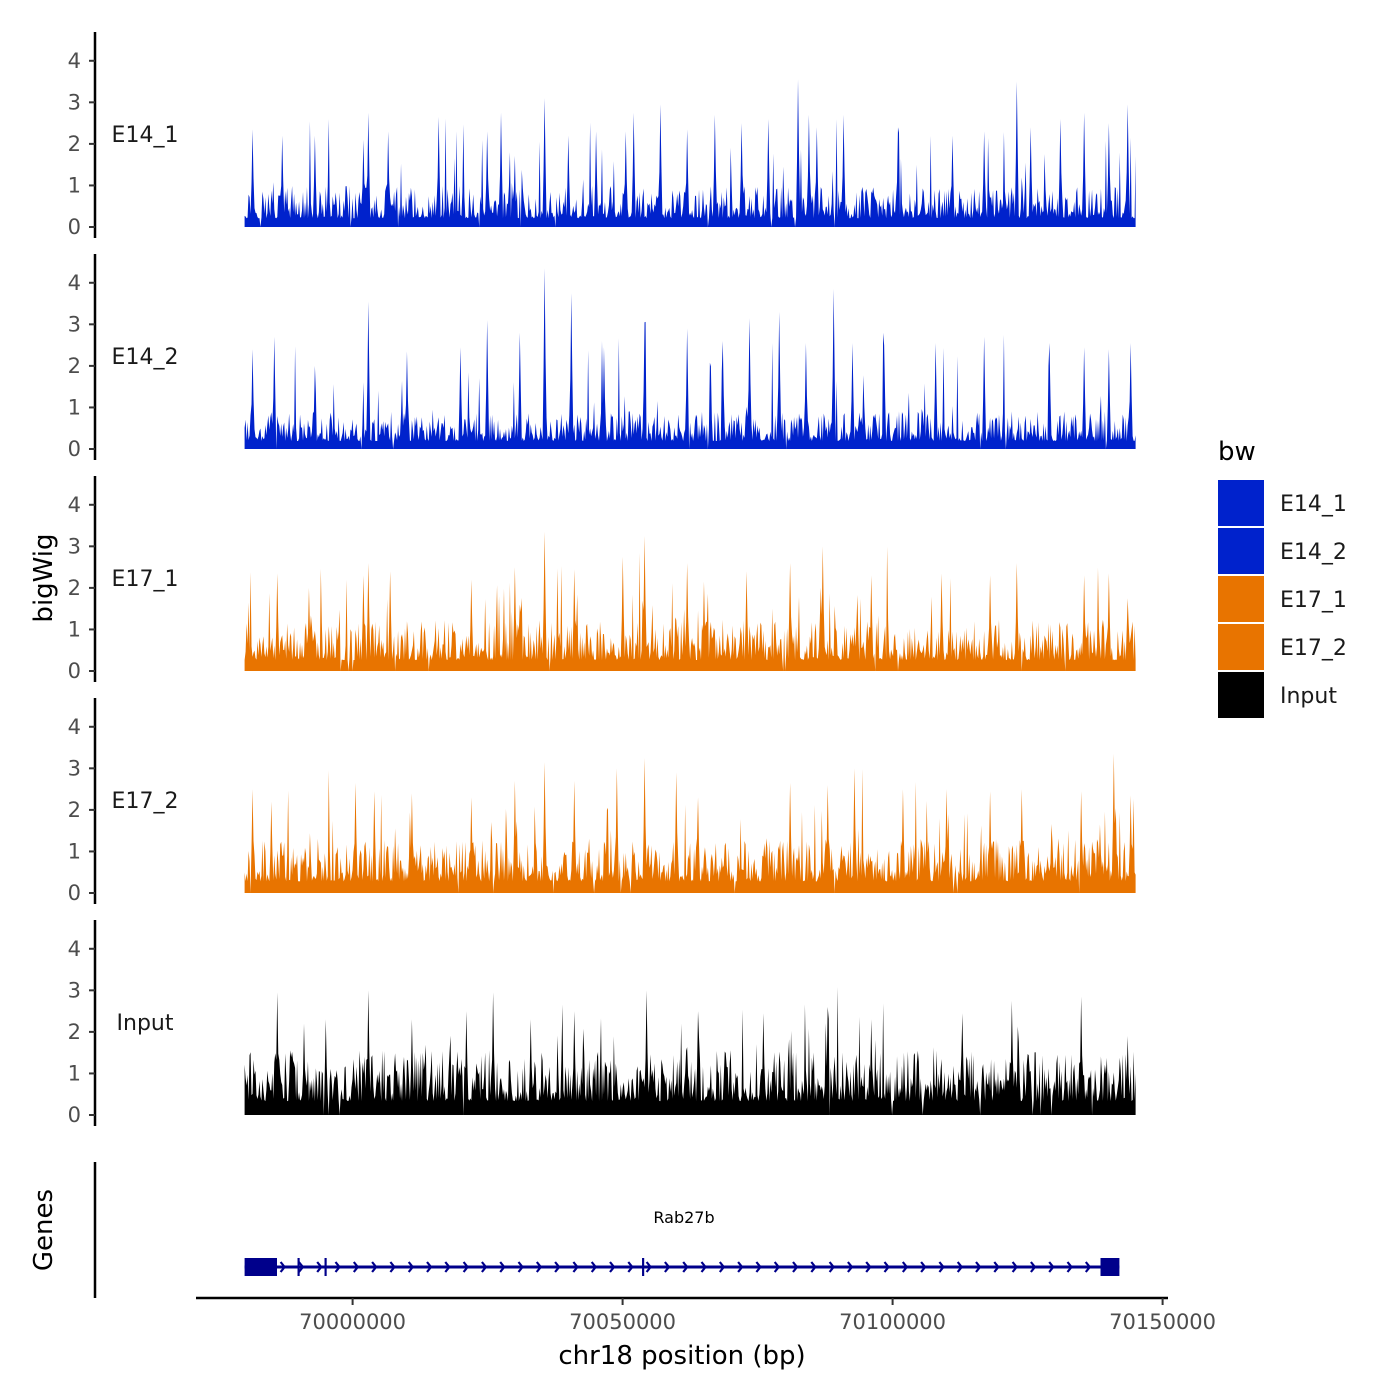 The width and height of the screenshot is (1400, 1400). Describe the element at coordinates (1313, 552) in the screenshot. I see `legend-label-E14_2: E14_2` at that location.